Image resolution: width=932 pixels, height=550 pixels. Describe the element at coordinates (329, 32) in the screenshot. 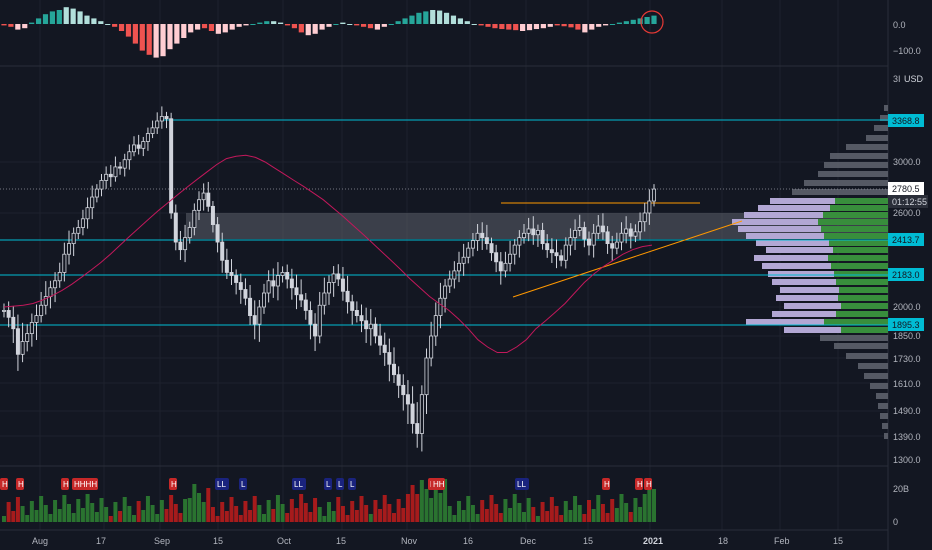

I see `oscillator-pane` at that location.